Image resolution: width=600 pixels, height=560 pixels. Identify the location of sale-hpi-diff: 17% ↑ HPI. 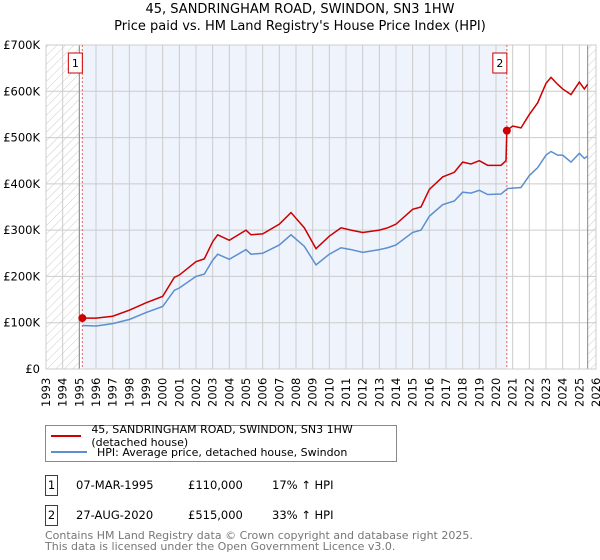
(303, 485).